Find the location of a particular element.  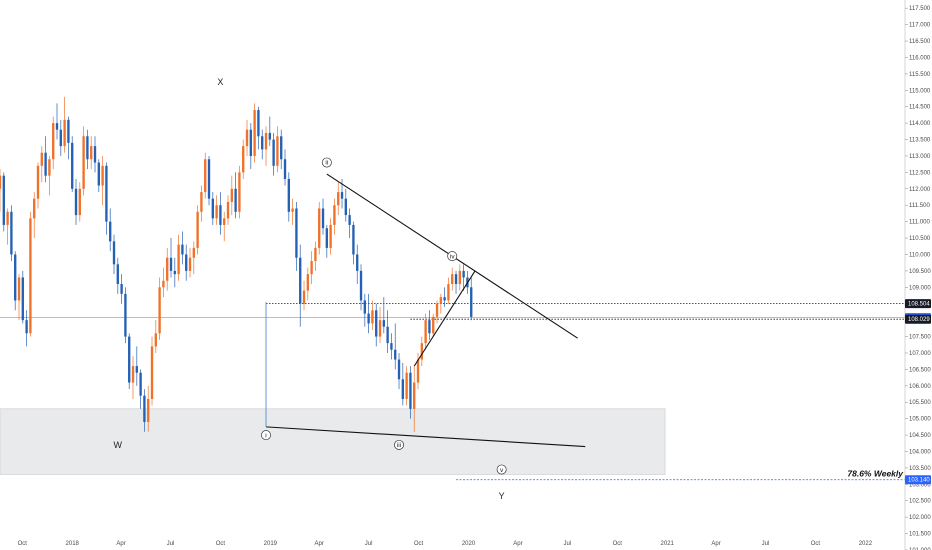

y-tick-label: 112.000 is located at coordinates (920, 190).